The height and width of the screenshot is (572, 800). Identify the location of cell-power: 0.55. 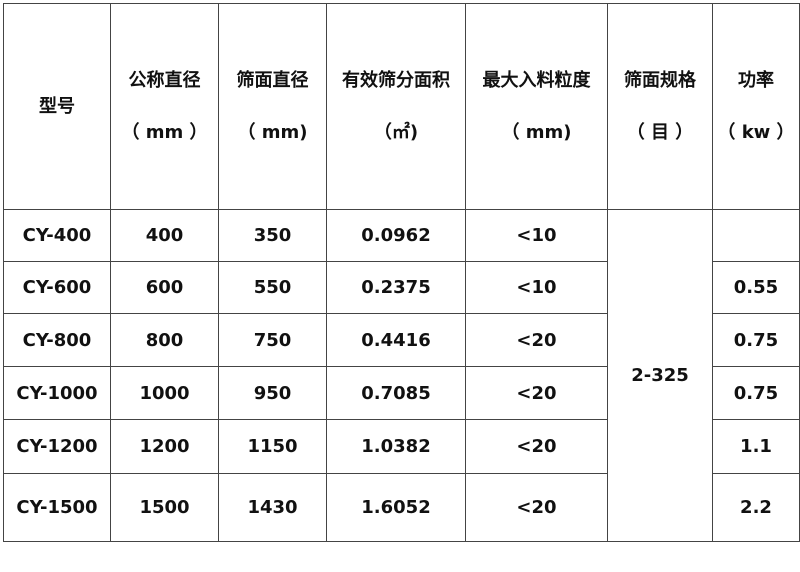
(756, 287).